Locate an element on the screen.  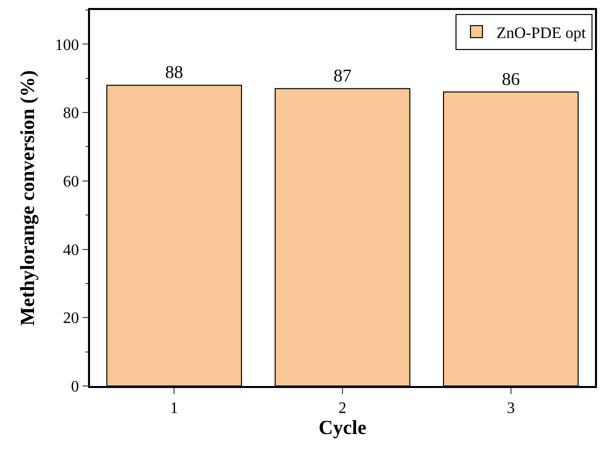
y-tick-label: 60 is located at coordinates (71, 182).